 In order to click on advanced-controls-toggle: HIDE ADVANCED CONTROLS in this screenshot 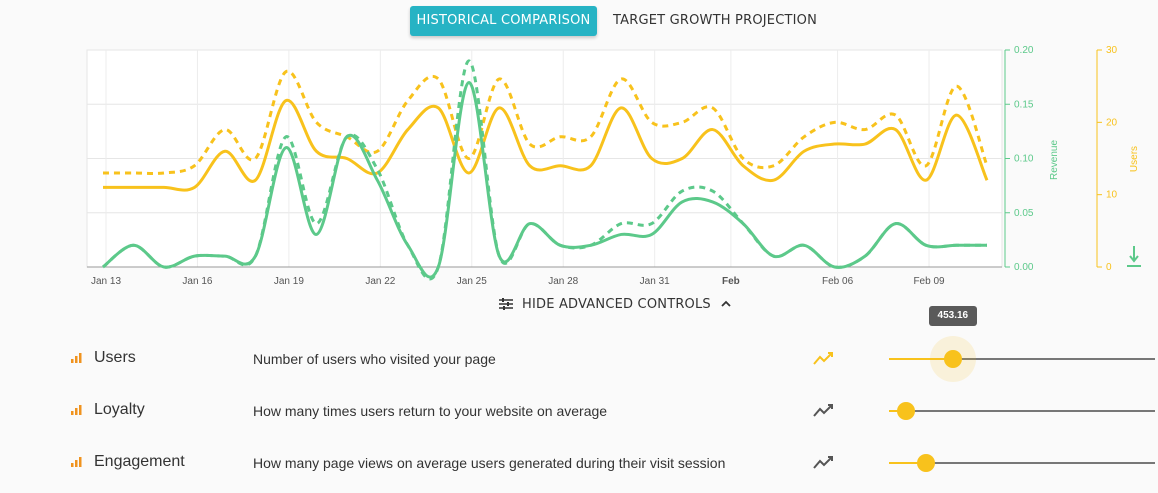, I will do `click(614, 304)`.